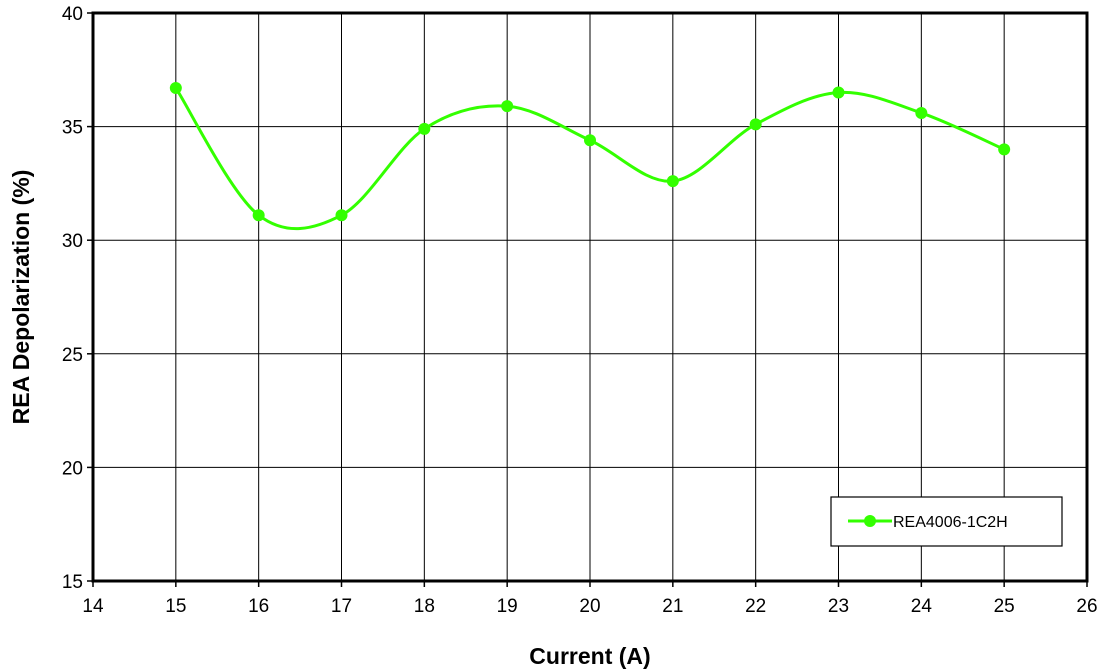 The image size is (1102, 671). Describe the element at coordinates (1004, 606) in the screenshot. I see `x-tick-label: 25` at that location.